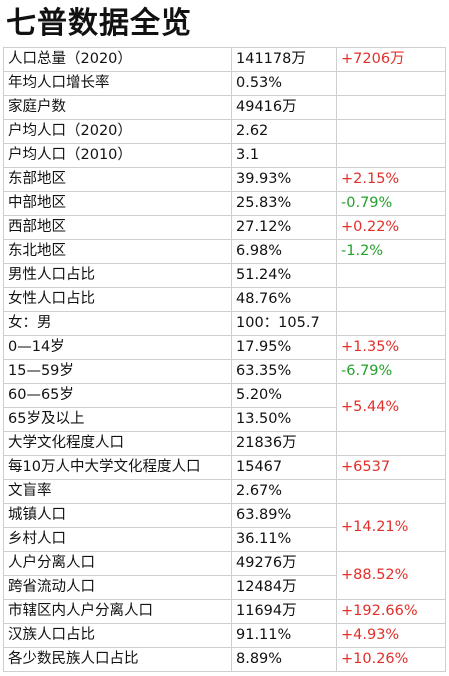 The width and height of the screenshot is (449, 676). Describe the element at coordinates (117, 371) in the screenshot. I see `row-label: 15—59岁` at that location.